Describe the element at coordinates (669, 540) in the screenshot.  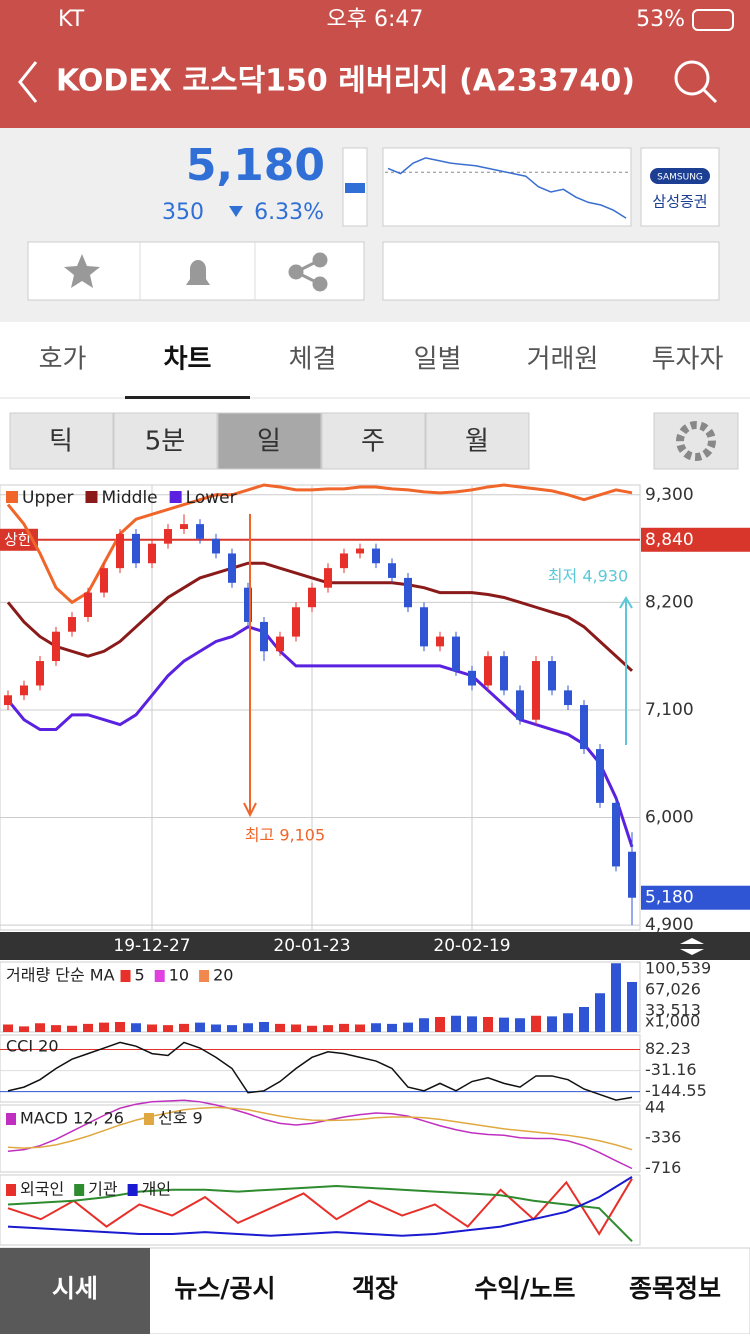
I see `limit-value: 8,840` at that location.